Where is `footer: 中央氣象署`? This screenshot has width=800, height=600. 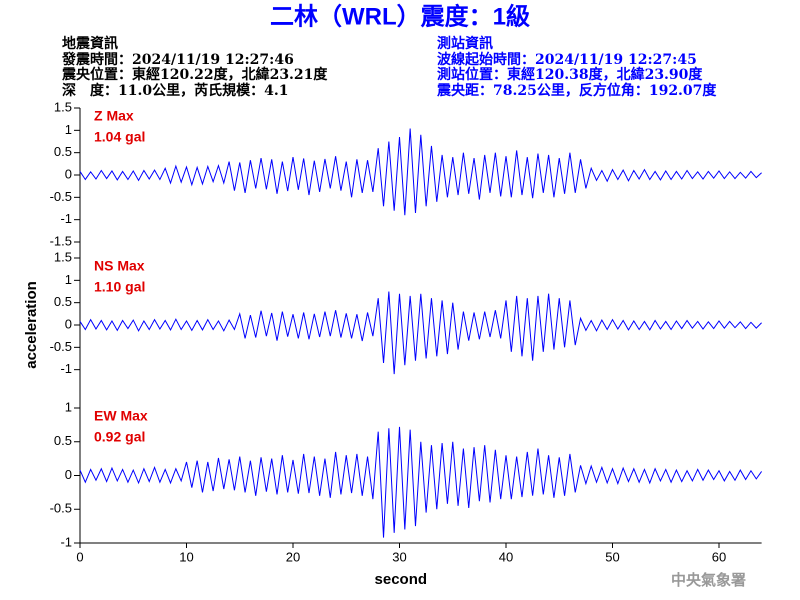 footer: 中央氣象署 is located at coordinates (708, 580).